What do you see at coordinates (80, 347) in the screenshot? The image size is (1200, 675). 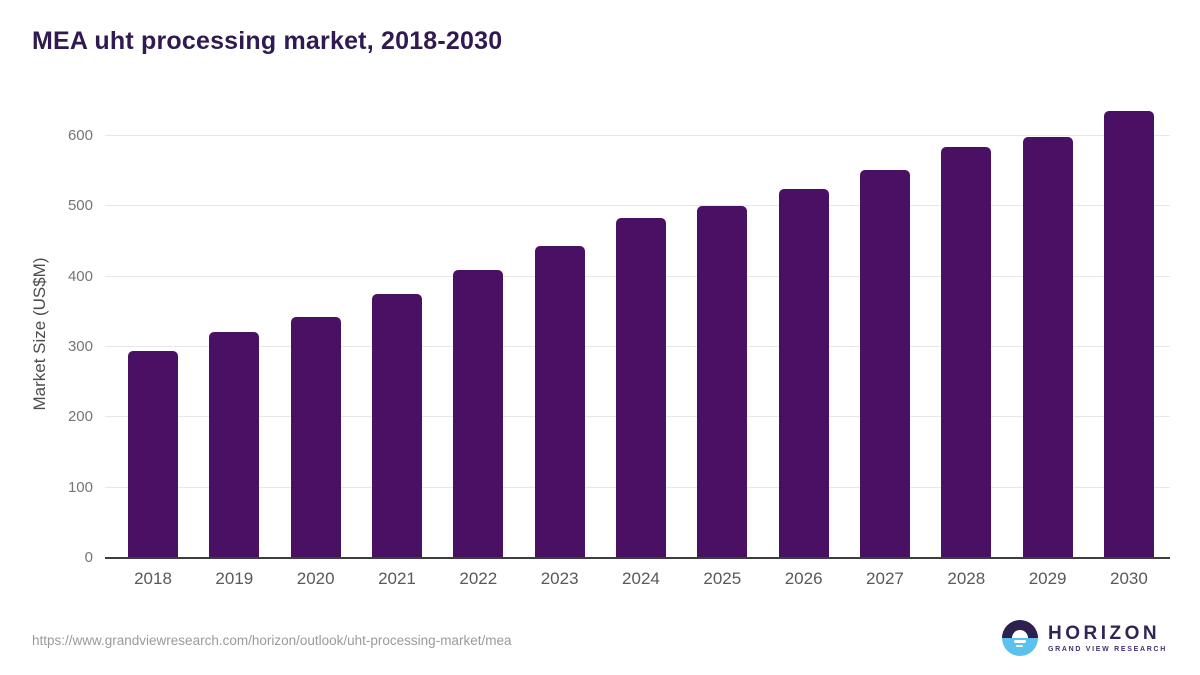 I see `y-tick-label-300: 300` at bounding box center [80, 347].